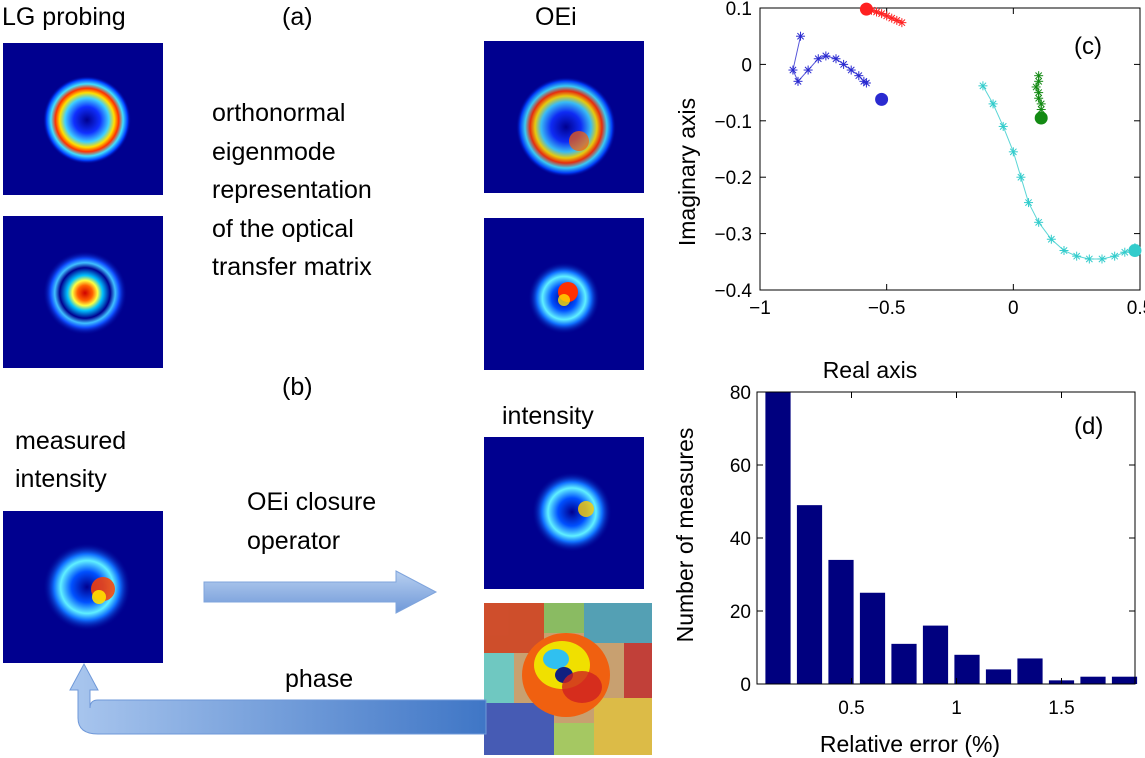 The image size is (1145, 758). Describe the element at coordinates (71, 441) in the screenshot. I see `measured-label-line1: measured` at that location.